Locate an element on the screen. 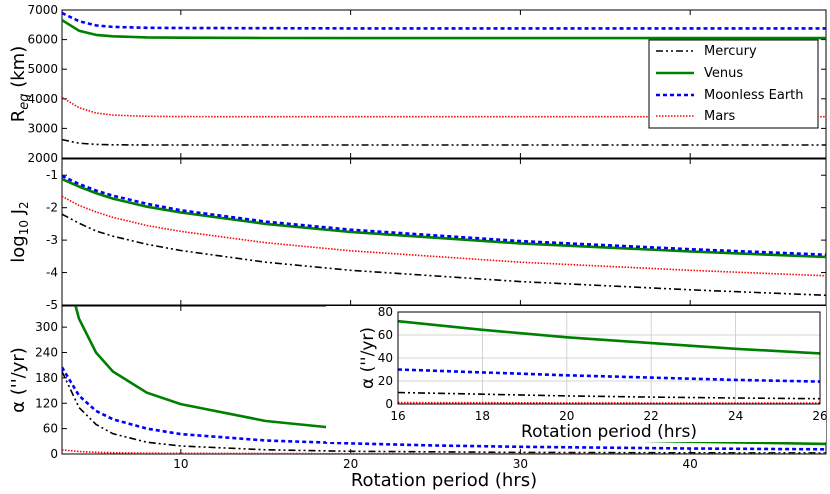 This screenshot has height=494, width=830. inset-series-mars is located at coordinates (609, 402).